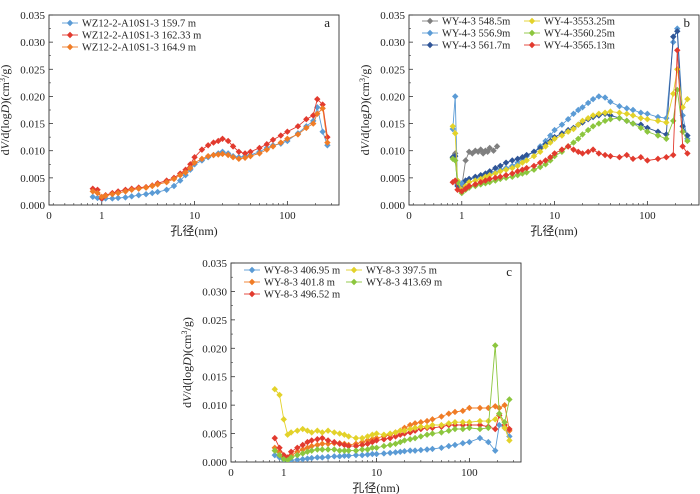 The height and width of the screenshot is (494, 700). Describe the element at coordinates (141, 36) in the screenshot. I see `legend-label: WZ12-2-A10S1-3 162.33 m` at that location.